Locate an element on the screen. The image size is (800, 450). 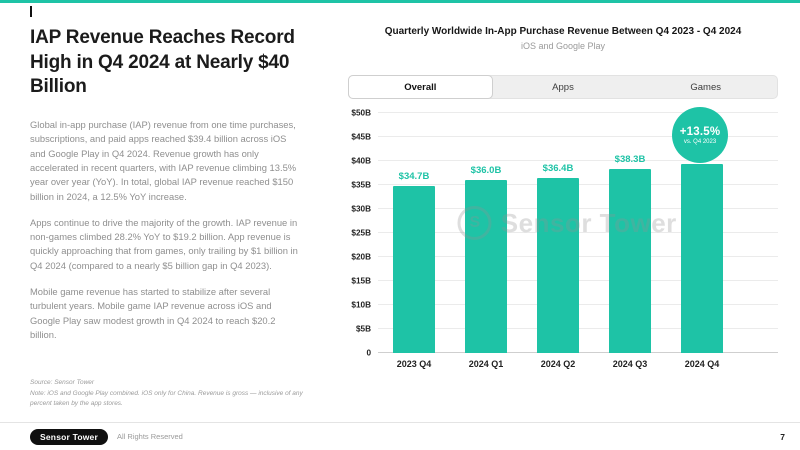
bar-group: $36.0B is located at coordinates (486, 233).